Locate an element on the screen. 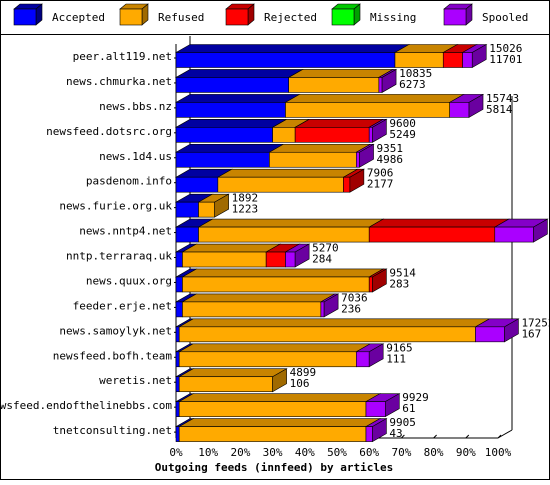 This screenshot has height=485, width=550. value-label-second: 43 is located at coordinates (395, 433).